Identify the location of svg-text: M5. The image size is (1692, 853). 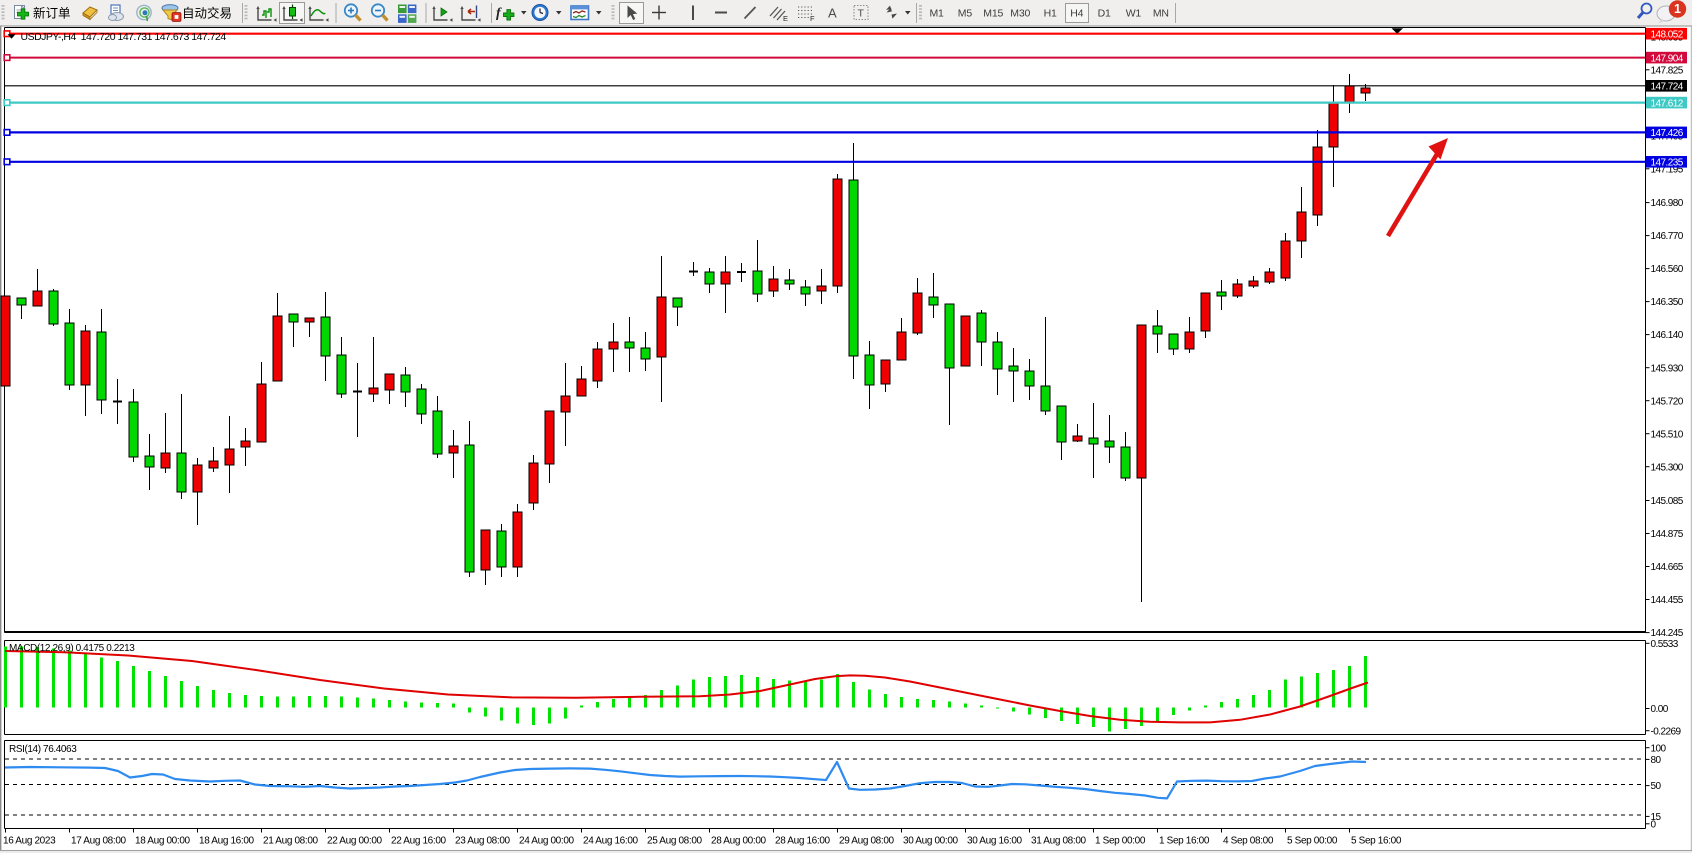
(965, 14).